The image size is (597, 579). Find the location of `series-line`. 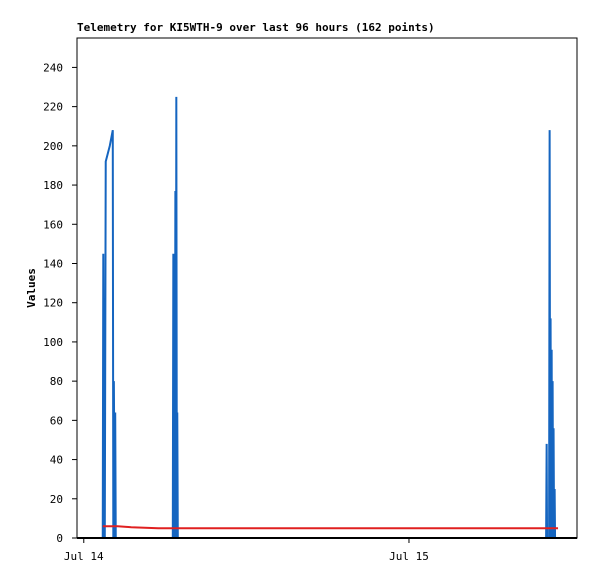

series-line is located at coordinates (330, 527).